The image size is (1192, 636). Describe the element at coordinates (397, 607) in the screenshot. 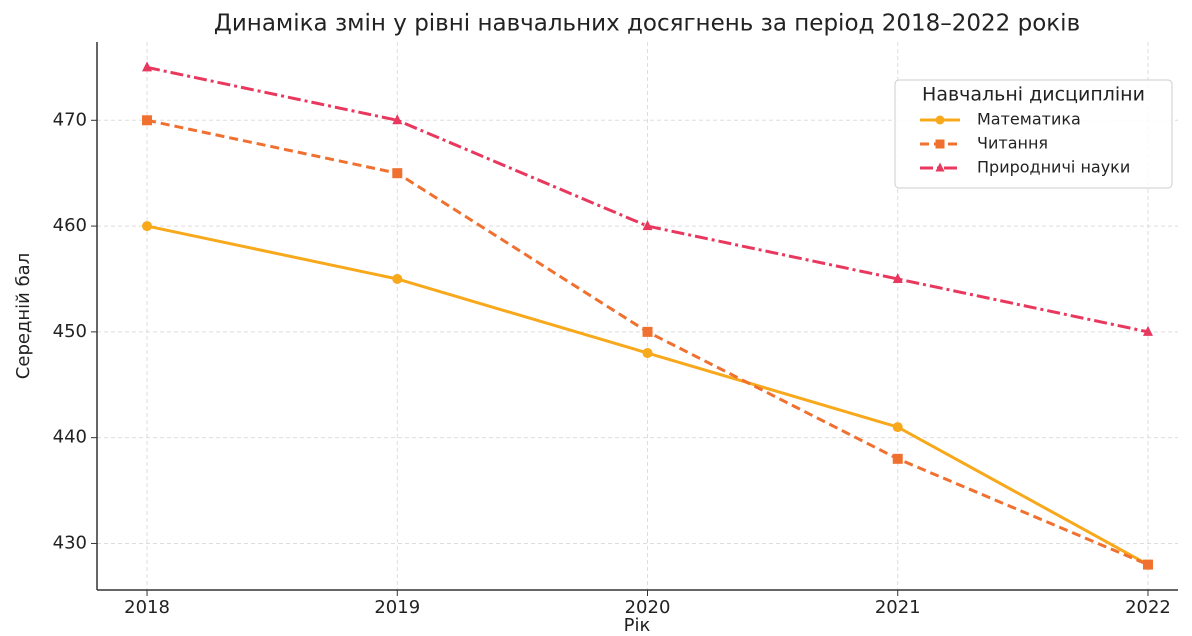

I see `x-tick-label: 2019` at that location.